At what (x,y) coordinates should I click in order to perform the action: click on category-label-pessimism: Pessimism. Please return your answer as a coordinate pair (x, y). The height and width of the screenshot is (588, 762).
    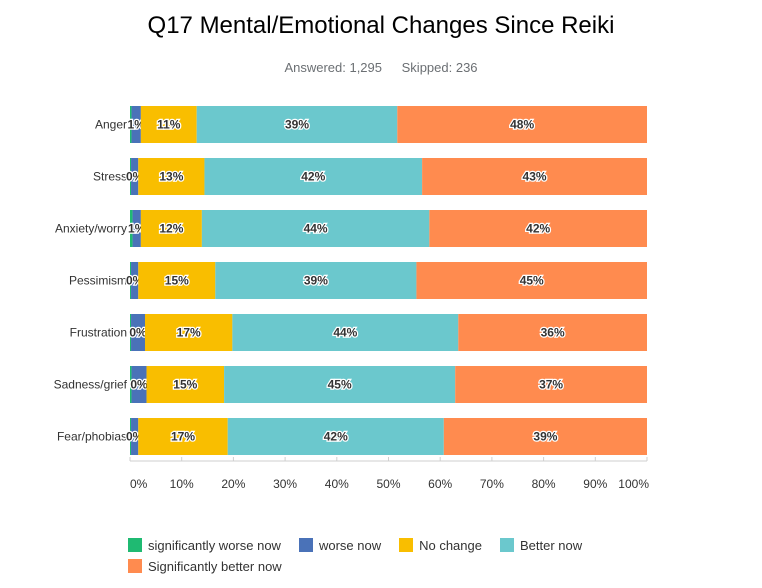
    Looking at the image, I should click on (98, 281).